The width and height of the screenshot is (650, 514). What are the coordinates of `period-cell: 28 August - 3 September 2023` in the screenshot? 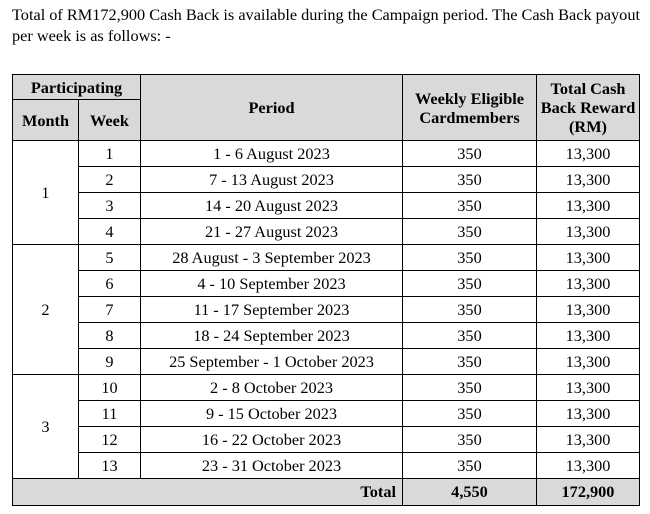 It's located at (271, 257).